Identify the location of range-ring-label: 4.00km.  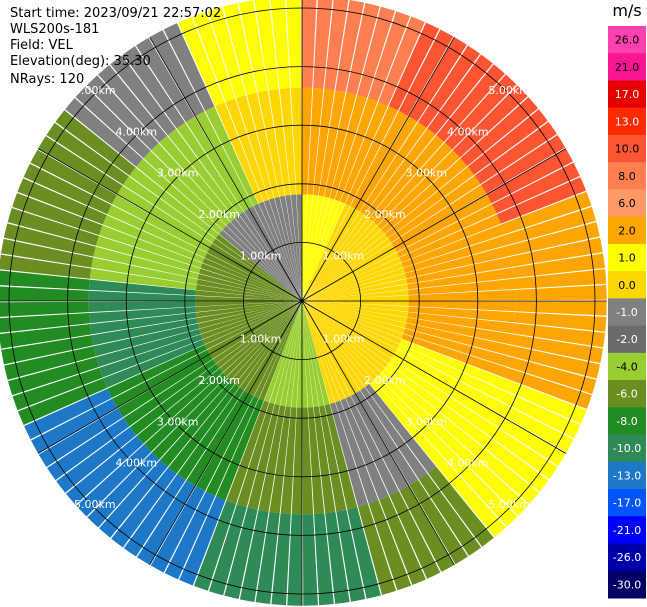
(136, 463).